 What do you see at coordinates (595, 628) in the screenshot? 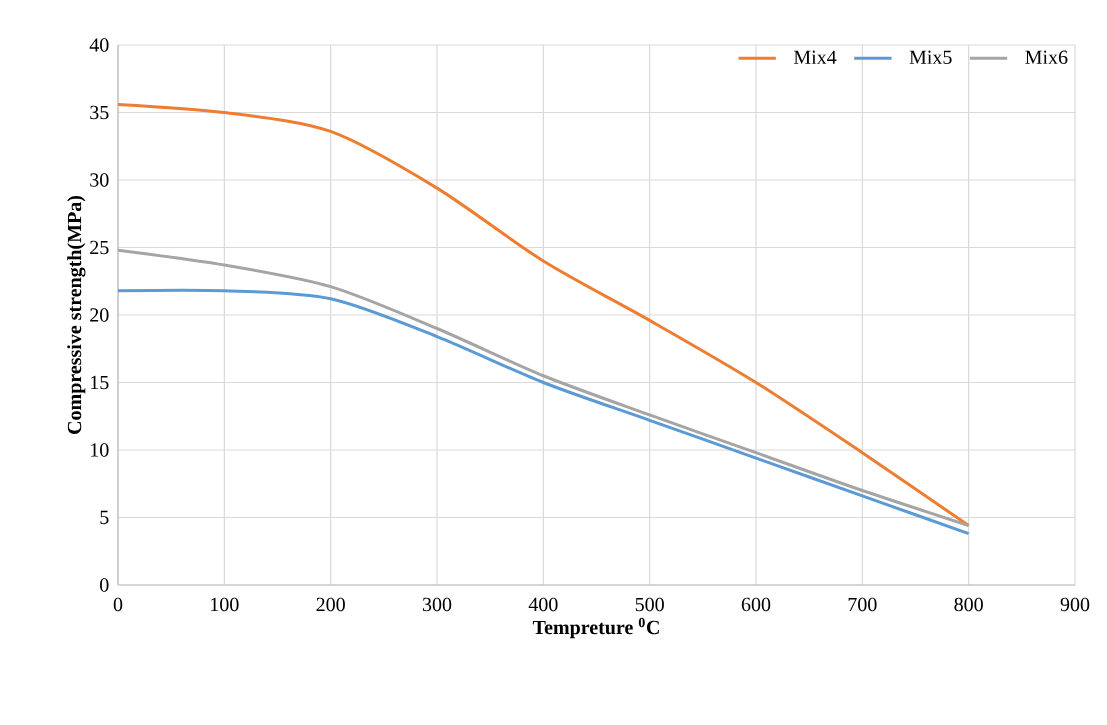
I see `x-axis-title: Tempreture $^{0}$C` at bounding box center [595, 628].